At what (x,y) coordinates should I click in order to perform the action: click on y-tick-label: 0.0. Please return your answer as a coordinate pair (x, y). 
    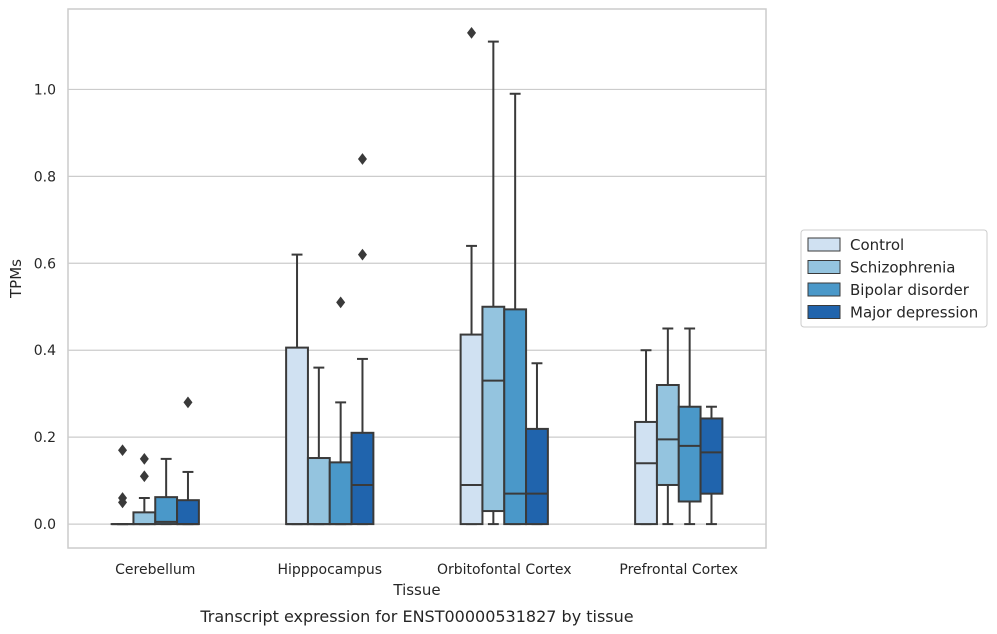
    Looking at the image, I should click on (45, 525).